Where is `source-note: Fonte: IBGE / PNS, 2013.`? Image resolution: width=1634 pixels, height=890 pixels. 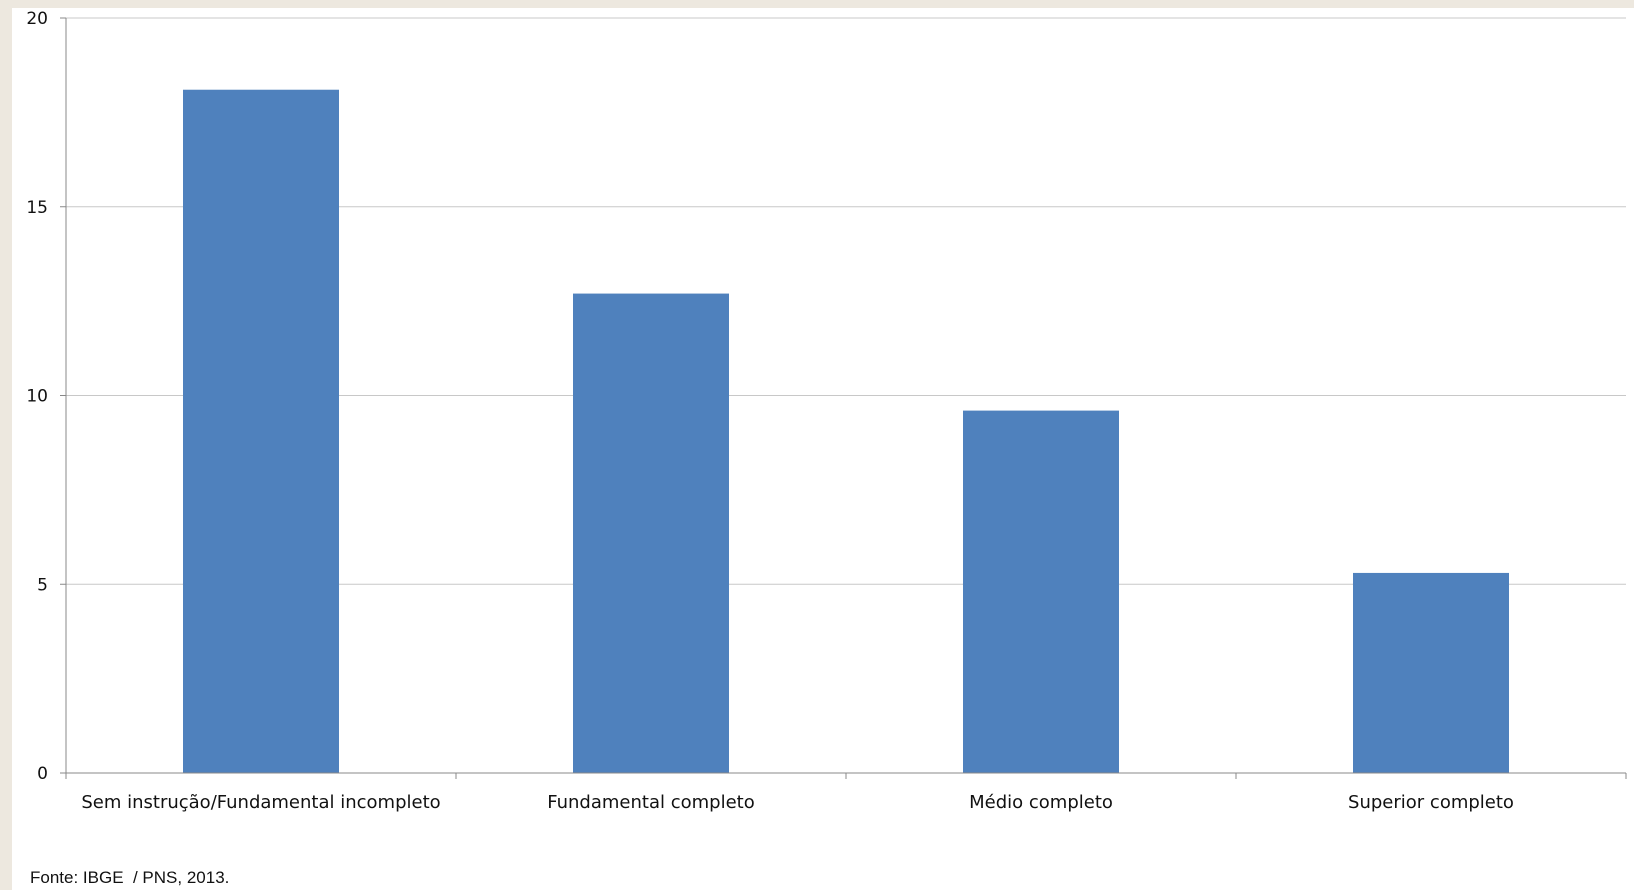 source-note: Fonte: IBGE / PNS, 2013. is located at coordinates (130, 877).